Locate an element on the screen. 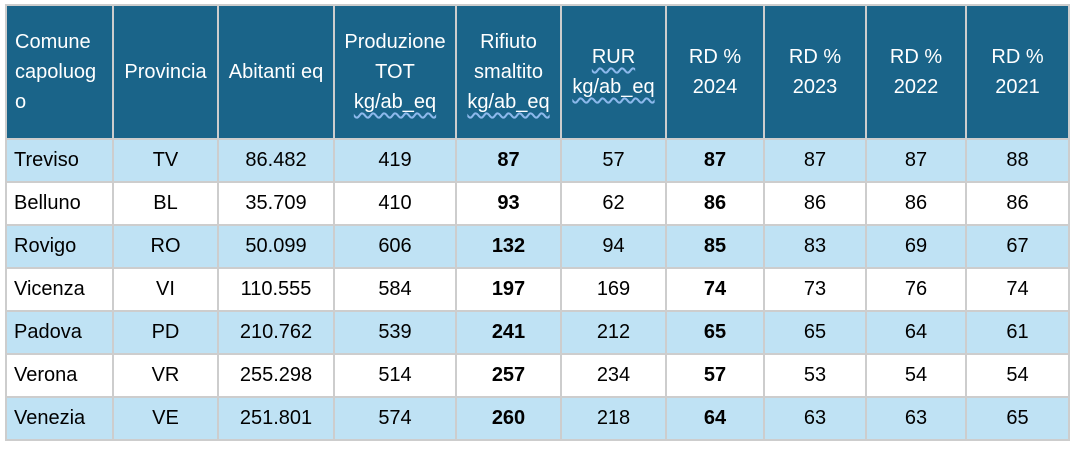  cell-r2-c9: 67 is located at coordinates (1017, 246).